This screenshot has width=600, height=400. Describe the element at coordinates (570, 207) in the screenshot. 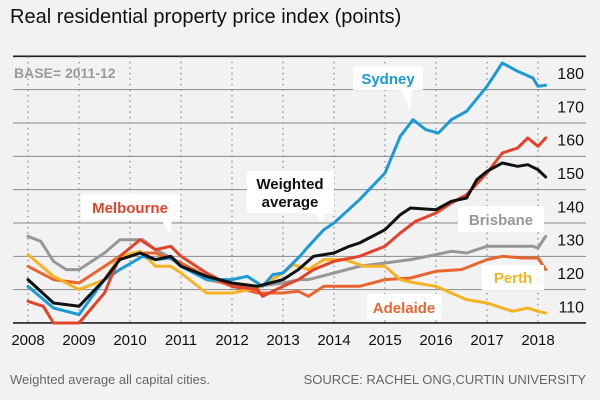

I see `y-tick-label: 140` at that location.